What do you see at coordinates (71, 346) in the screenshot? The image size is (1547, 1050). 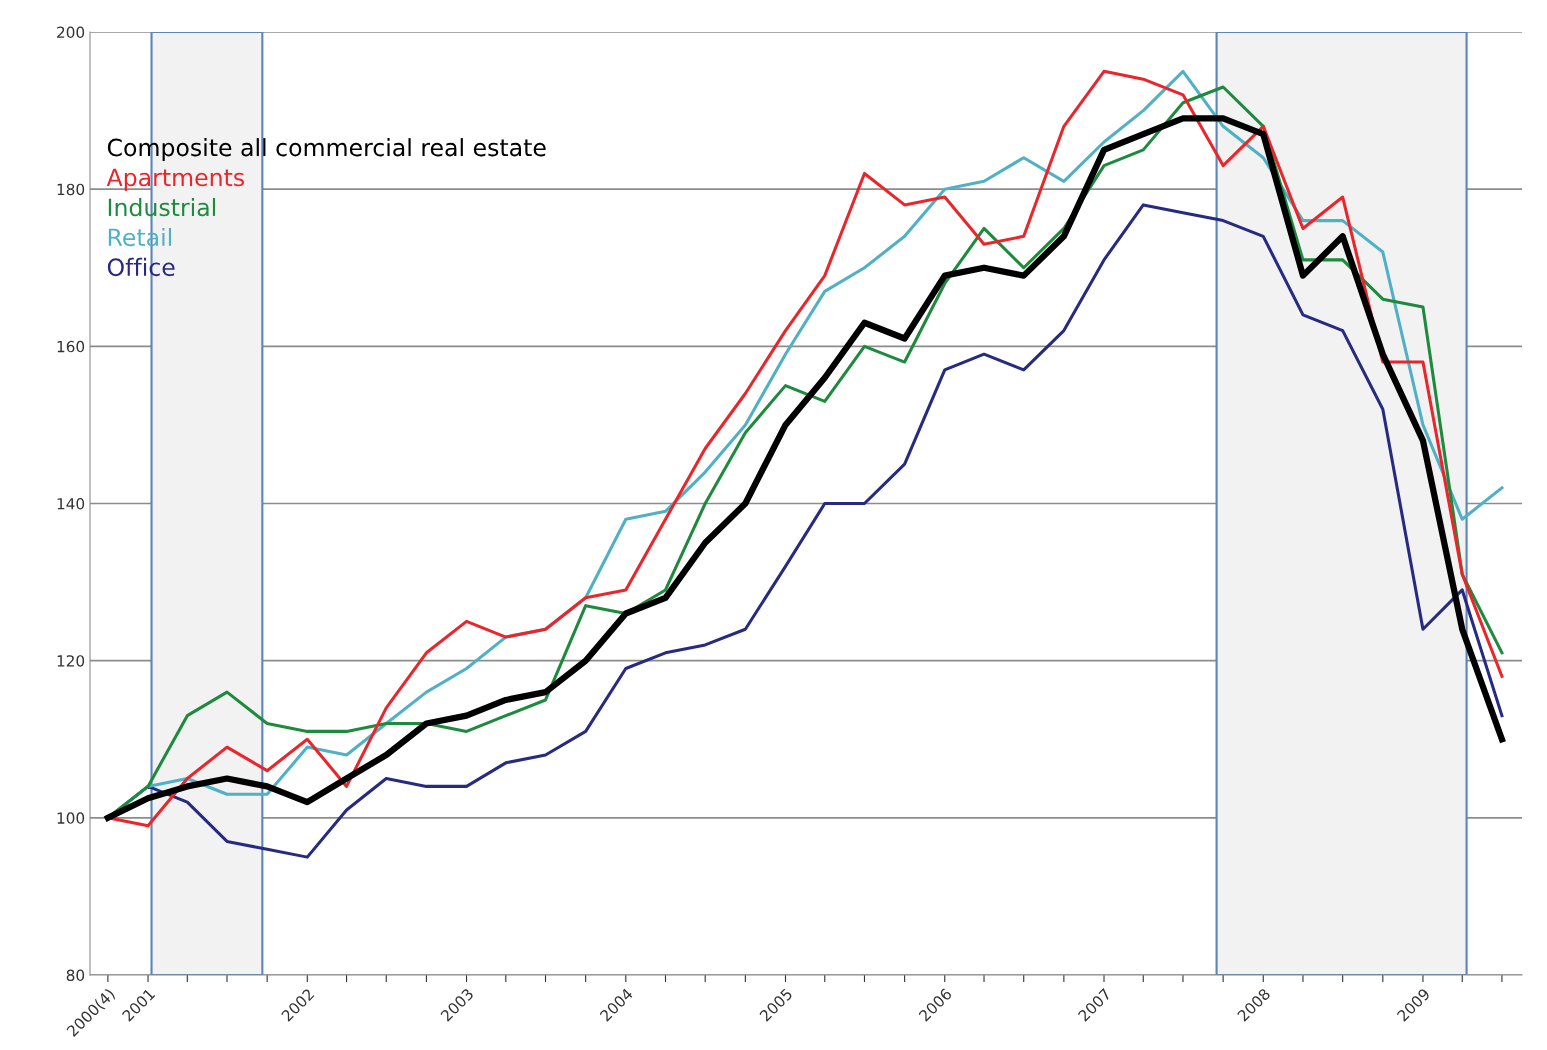 I see `y-tick-label: 160` at bounding box center [71, 346].